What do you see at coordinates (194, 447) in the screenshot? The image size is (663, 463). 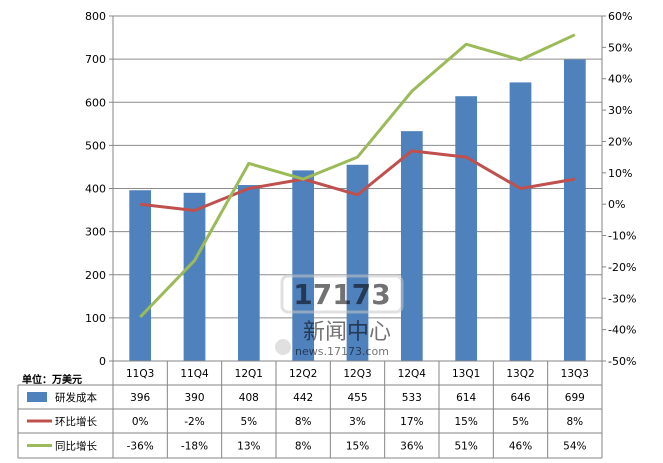 I see `data-label: -18%` at bounding box center [194, 447].